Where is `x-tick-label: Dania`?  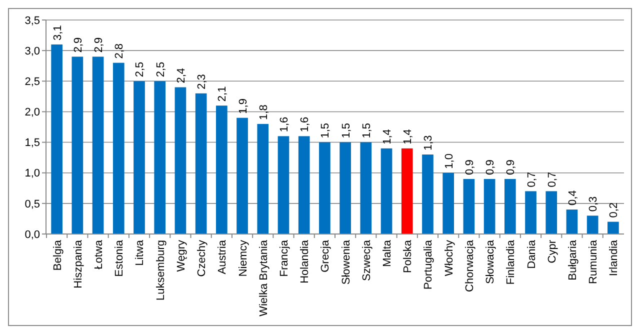 x-tick-label: Dania is located at coordinates (532, 254).